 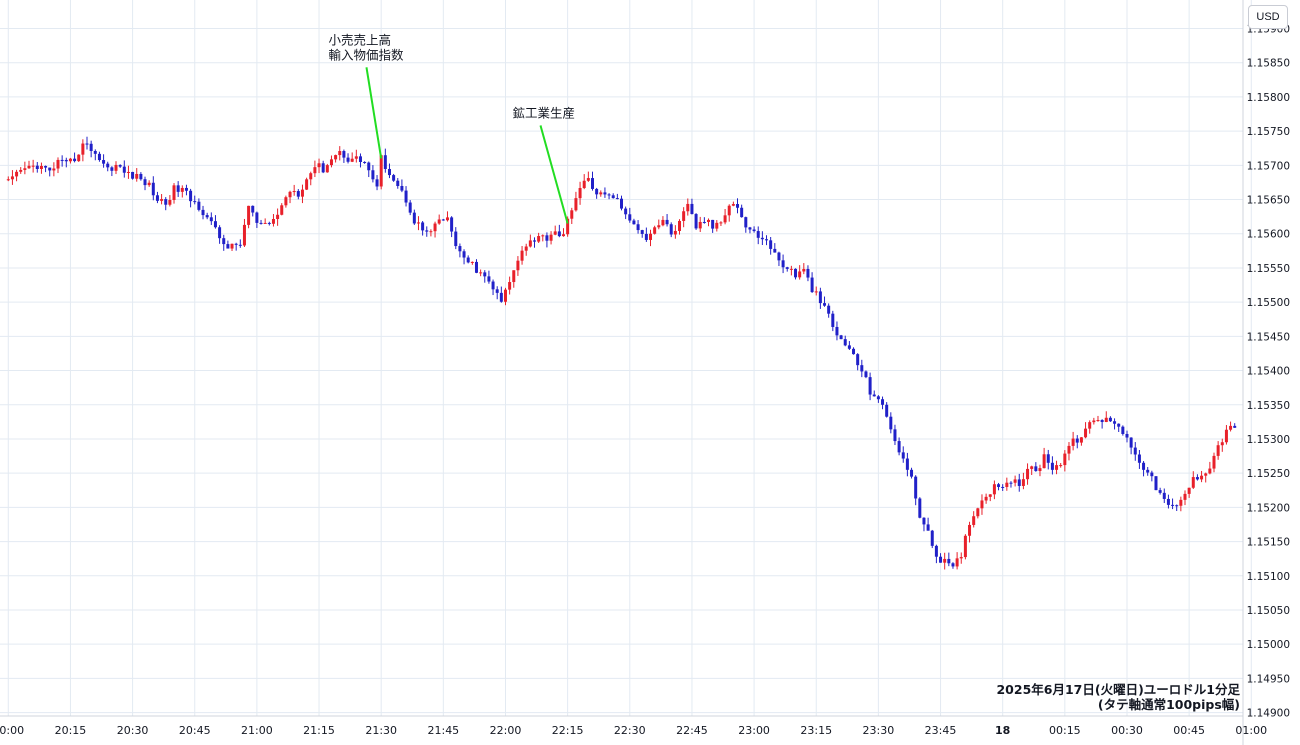 I want to click on x-tick-label: 22:30, so click(x=630, y=730).